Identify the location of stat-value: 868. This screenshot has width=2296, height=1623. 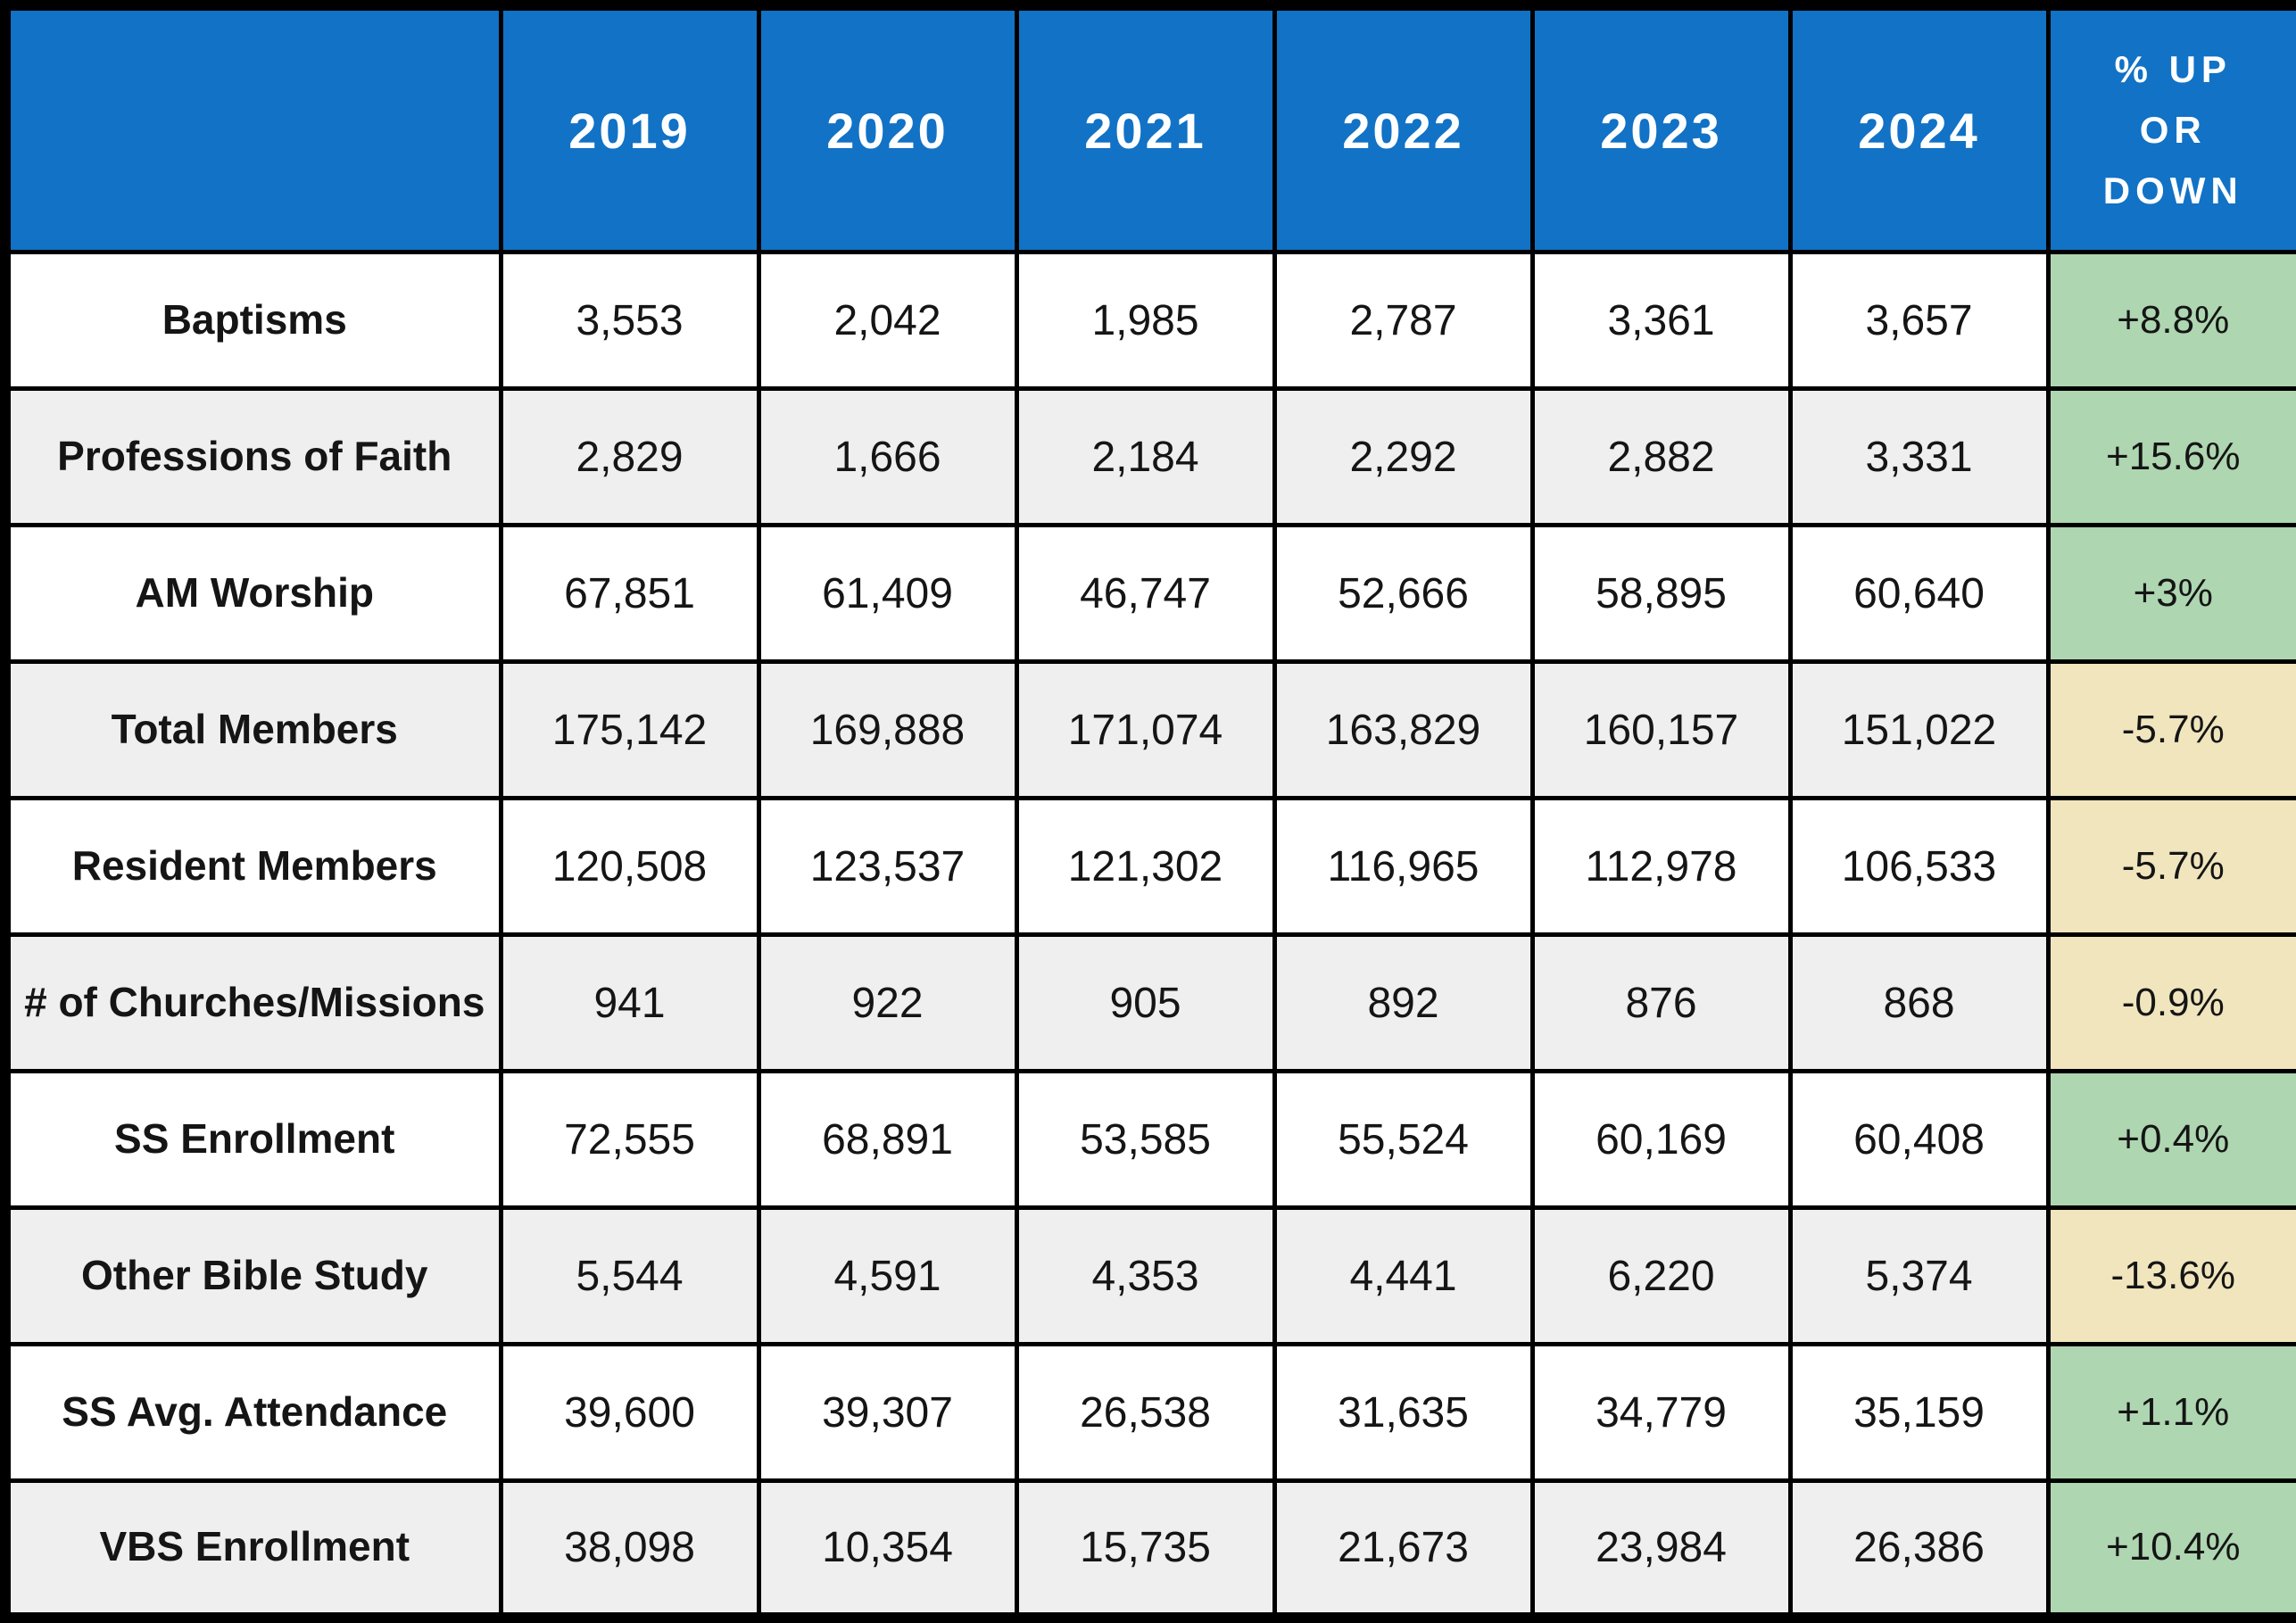
(1919, 1002).